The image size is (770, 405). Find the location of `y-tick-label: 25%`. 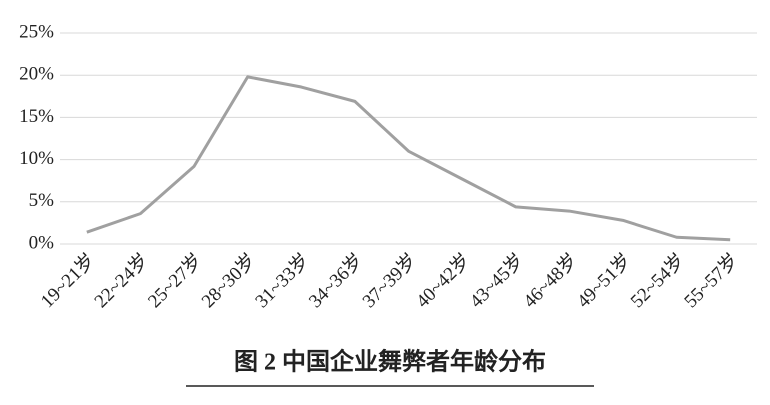

y-tick-label: 25% is located at coordinates (36, 31).